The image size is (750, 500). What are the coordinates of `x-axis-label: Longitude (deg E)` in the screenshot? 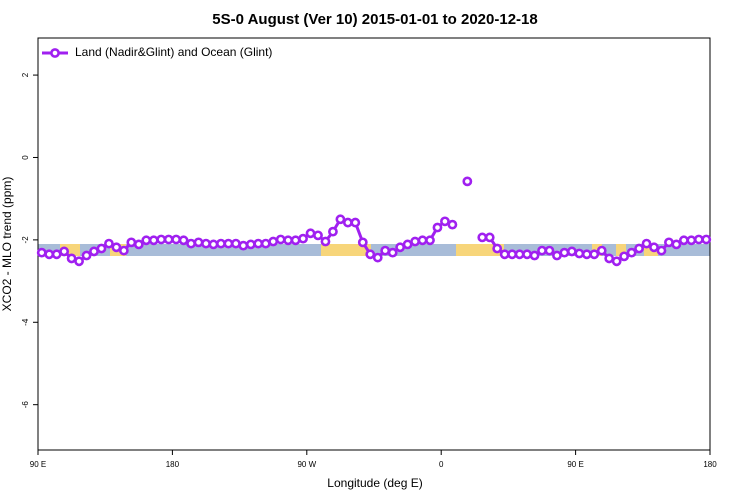 It's located at (374, 483).